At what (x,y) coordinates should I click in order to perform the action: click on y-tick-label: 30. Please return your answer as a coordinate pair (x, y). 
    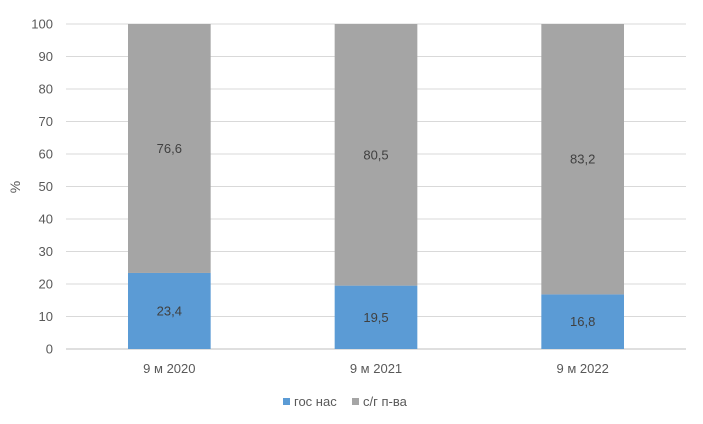
    Looking at the image, I should click on (46, 251).